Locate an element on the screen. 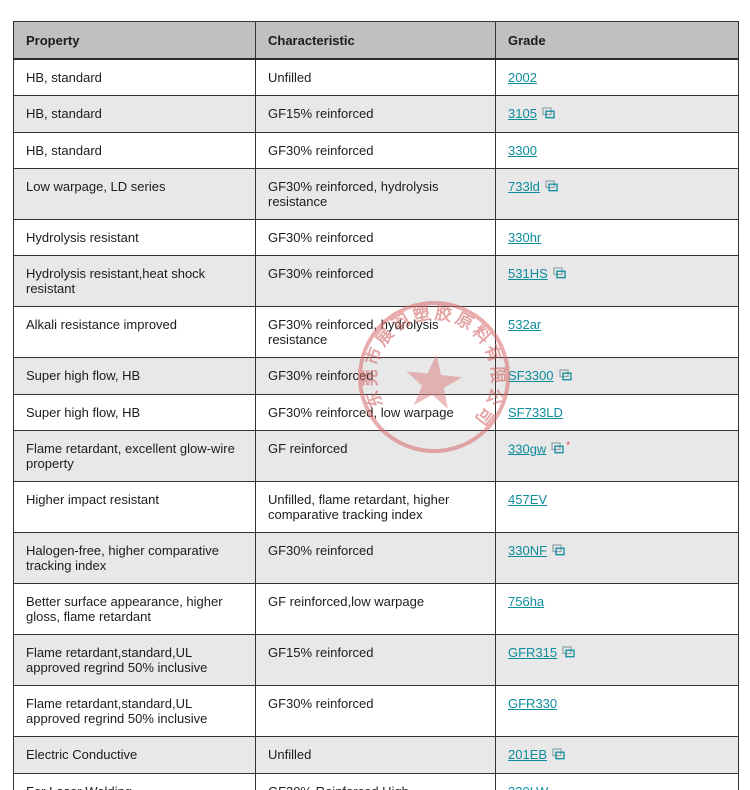 The width and height of the screenshot is (750, 790). column-header-grade: Grade is located at coordinates (617, 40).